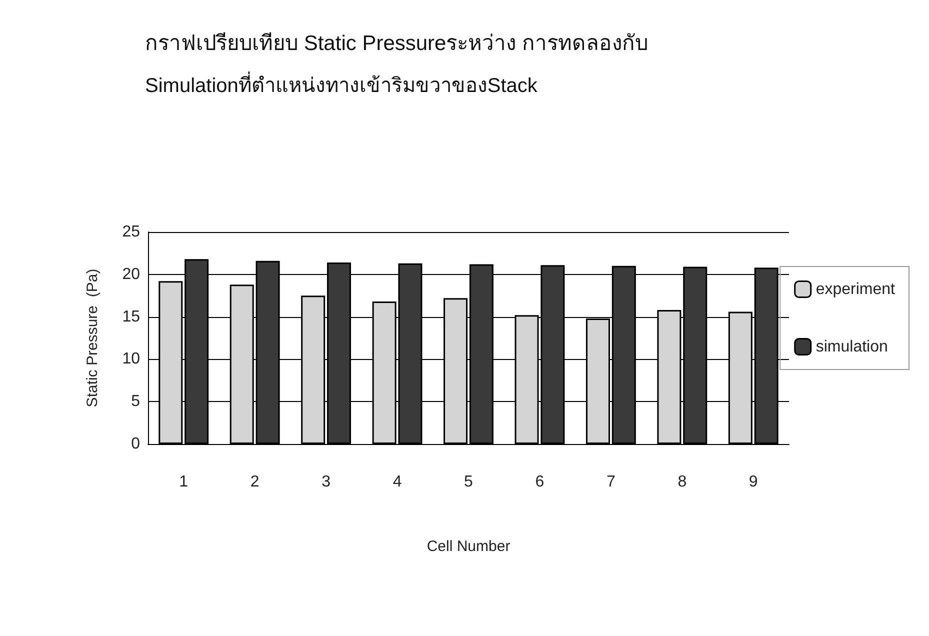 The width and height of the screenshot is (929, 636). Describe the element at coordinates (852, 347) in the screenshot. I see `legend-label: simulation` at that location.